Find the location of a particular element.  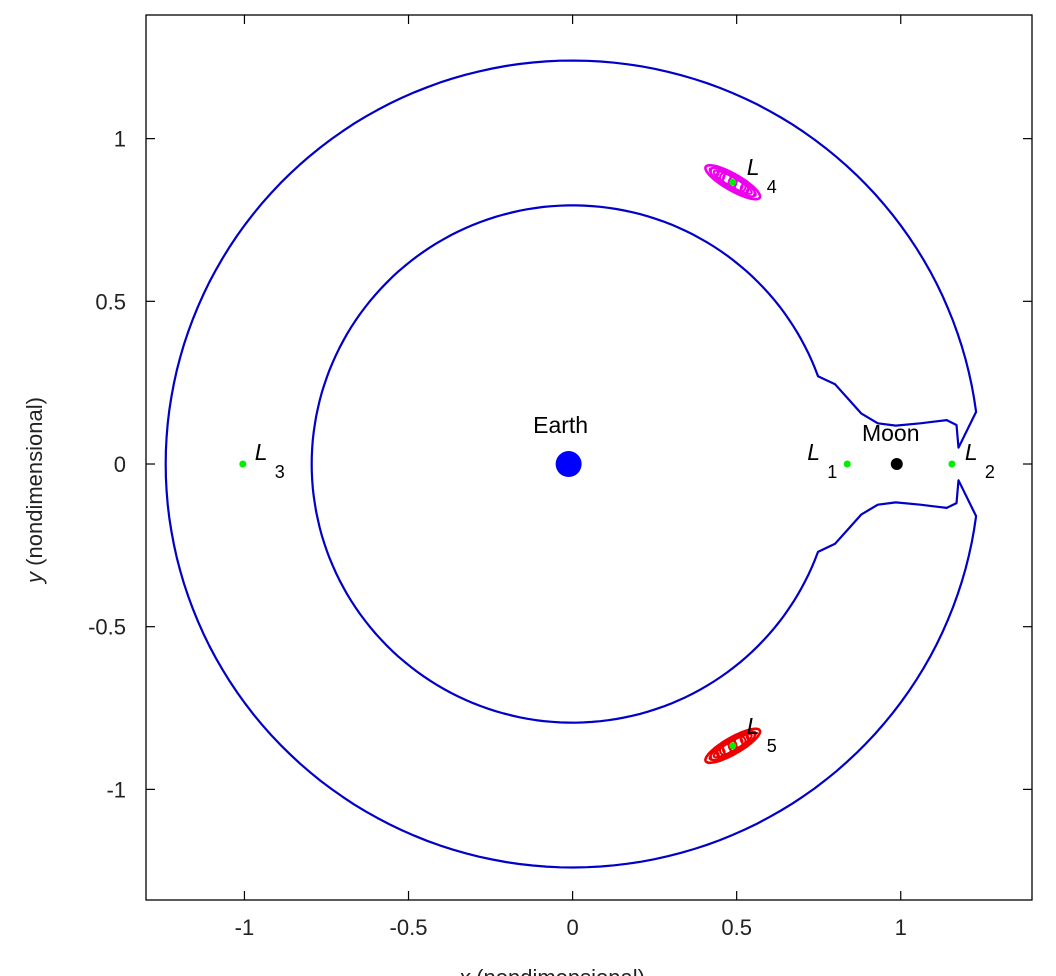

y-tick-label: -0.5 is located at coordinates (107, 627).